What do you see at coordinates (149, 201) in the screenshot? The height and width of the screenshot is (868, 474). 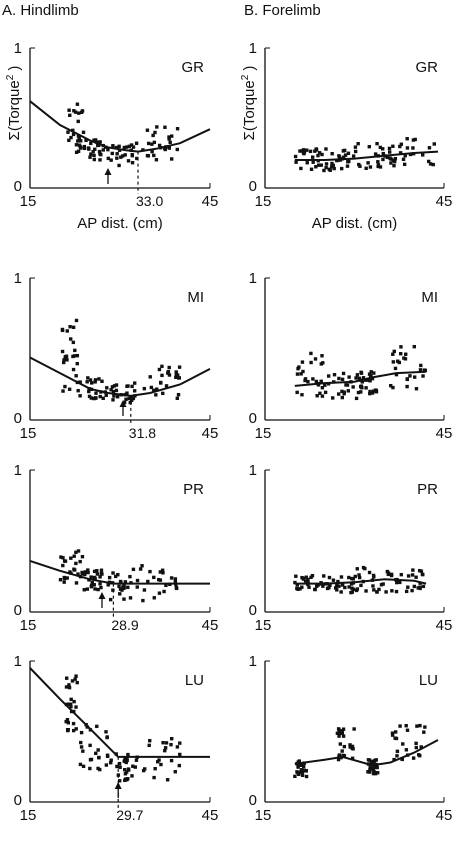 I see `threshold-label: 33.0` at bounding box center [149, 201].